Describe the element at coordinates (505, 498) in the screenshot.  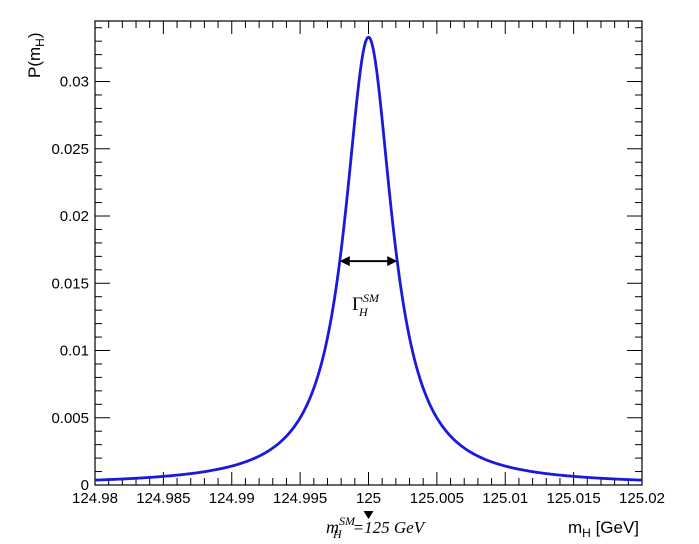
I see `x-tick-label: 125.01` at that location.